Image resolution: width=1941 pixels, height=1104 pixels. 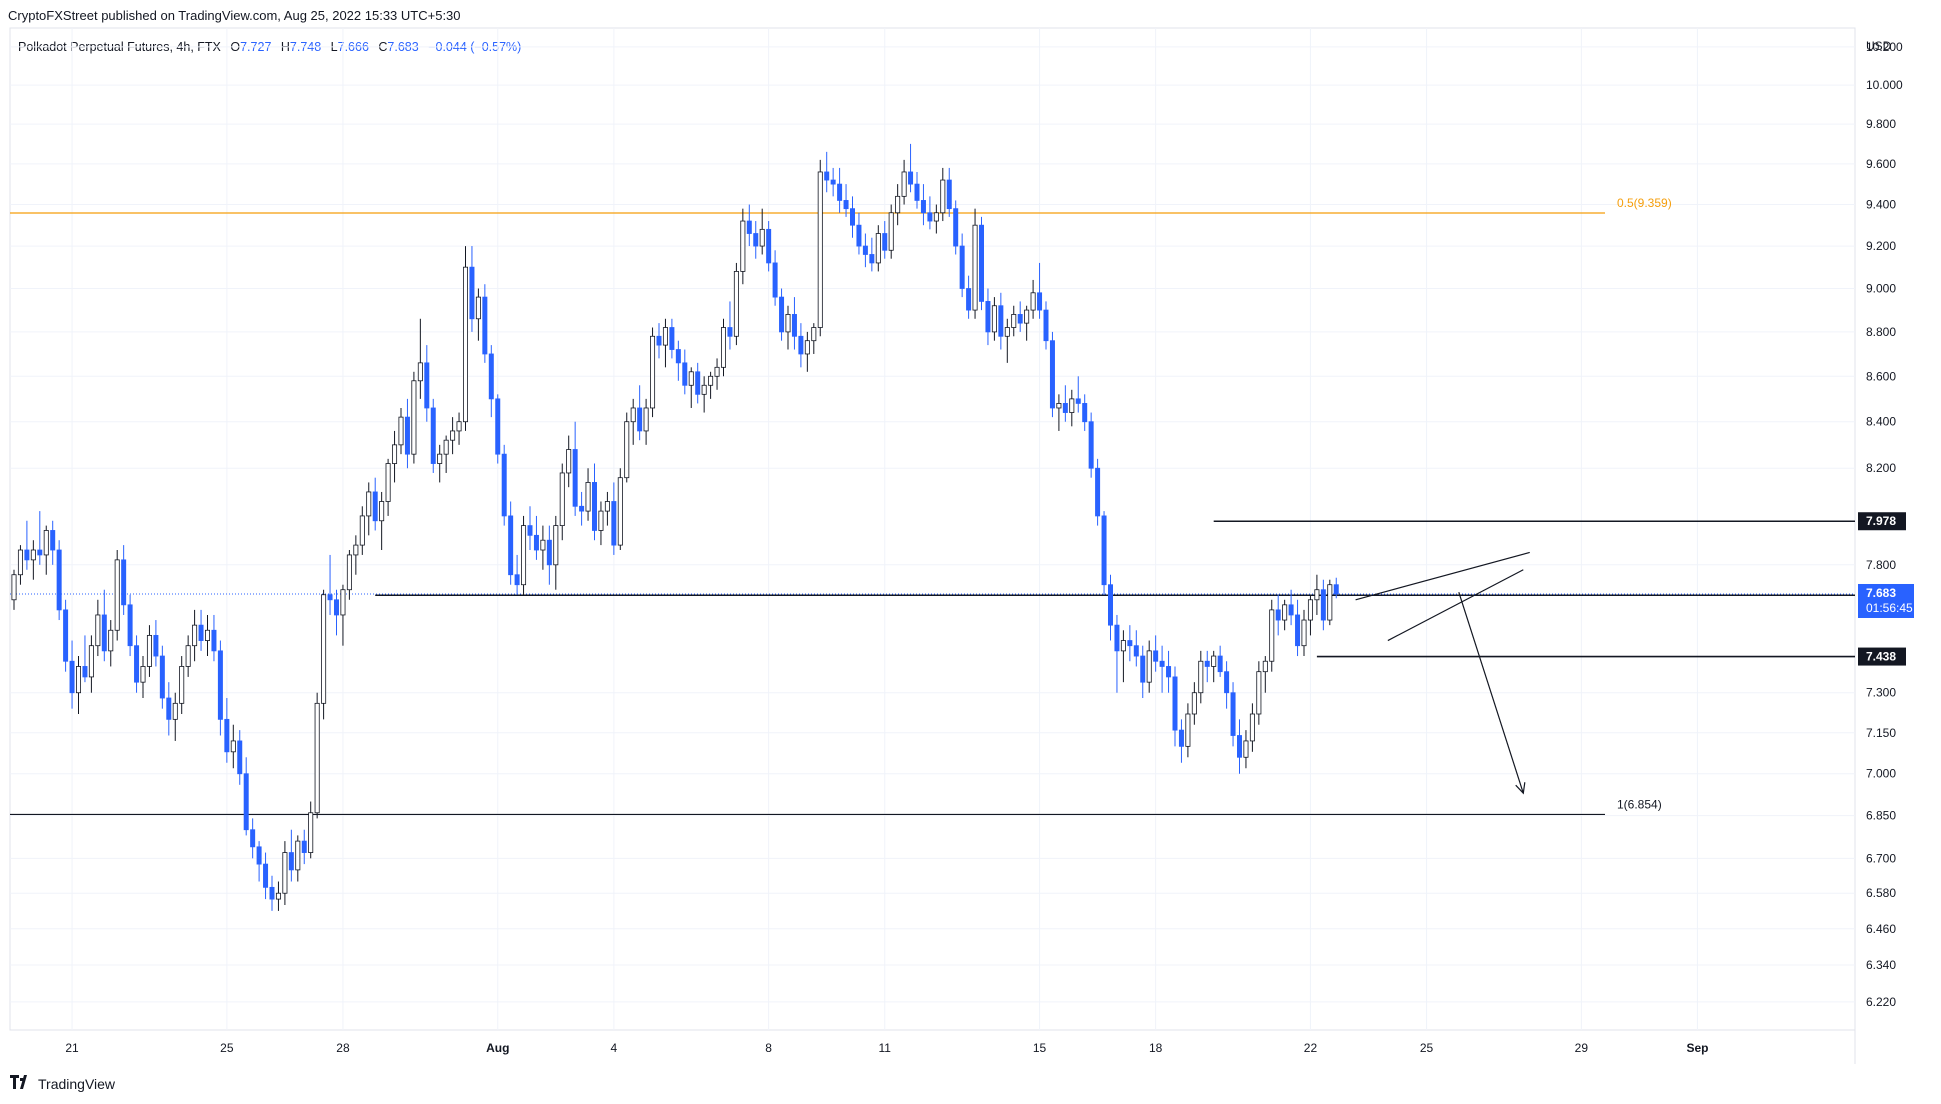 What do you see at coordinates (1881, 205) in the screenshot?
I see `y-tick-label: 9.400` at bounding box center [1881, 205].